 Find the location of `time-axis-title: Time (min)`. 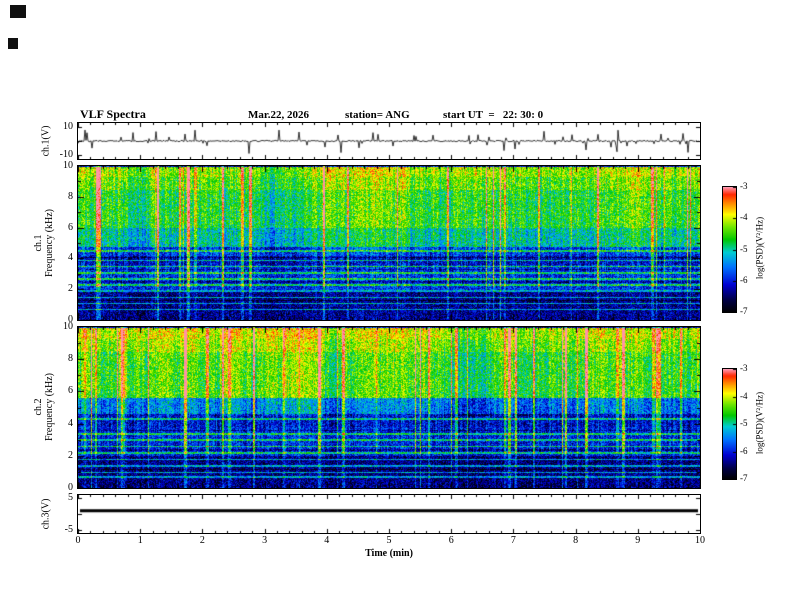

time-axis-title: Time (min) is located at coordinates (389, 553).